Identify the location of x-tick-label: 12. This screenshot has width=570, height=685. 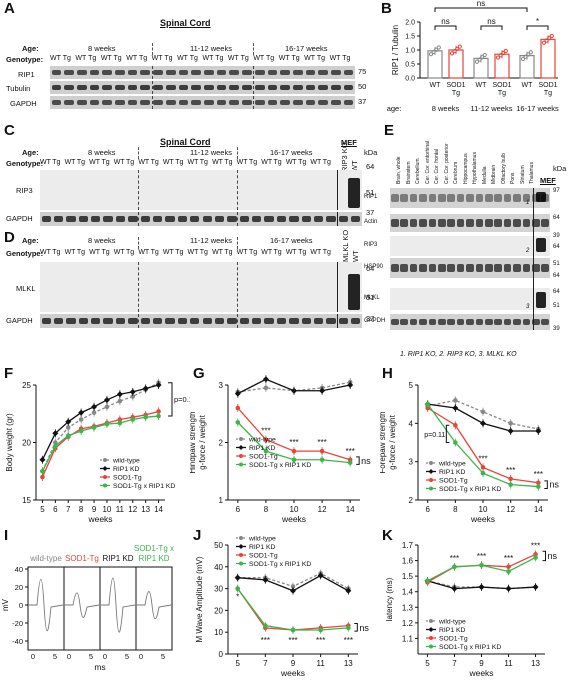
(322, 509).